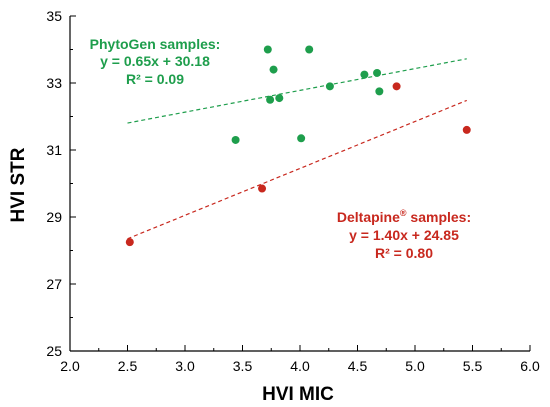 Image resolution: width=550 pixels, height=407 pixels. What do you see at coordinates (155, 79) in the screenshot?
I see `phytogen-annotation-r2: R² = 0.09` at bounding box center [155, 79].